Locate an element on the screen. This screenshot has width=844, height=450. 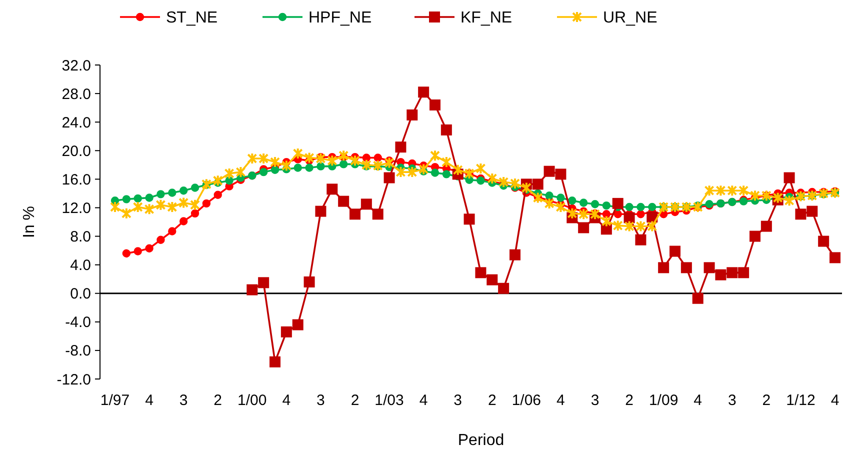
y-tick-label: 12.0 is located at coordinates (76, 208).